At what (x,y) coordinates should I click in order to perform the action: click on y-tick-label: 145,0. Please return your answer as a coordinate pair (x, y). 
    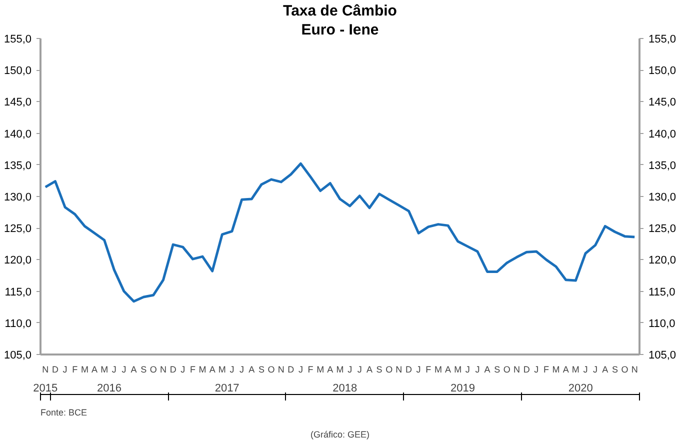
    Looking at the image, I should click on (18, 102).